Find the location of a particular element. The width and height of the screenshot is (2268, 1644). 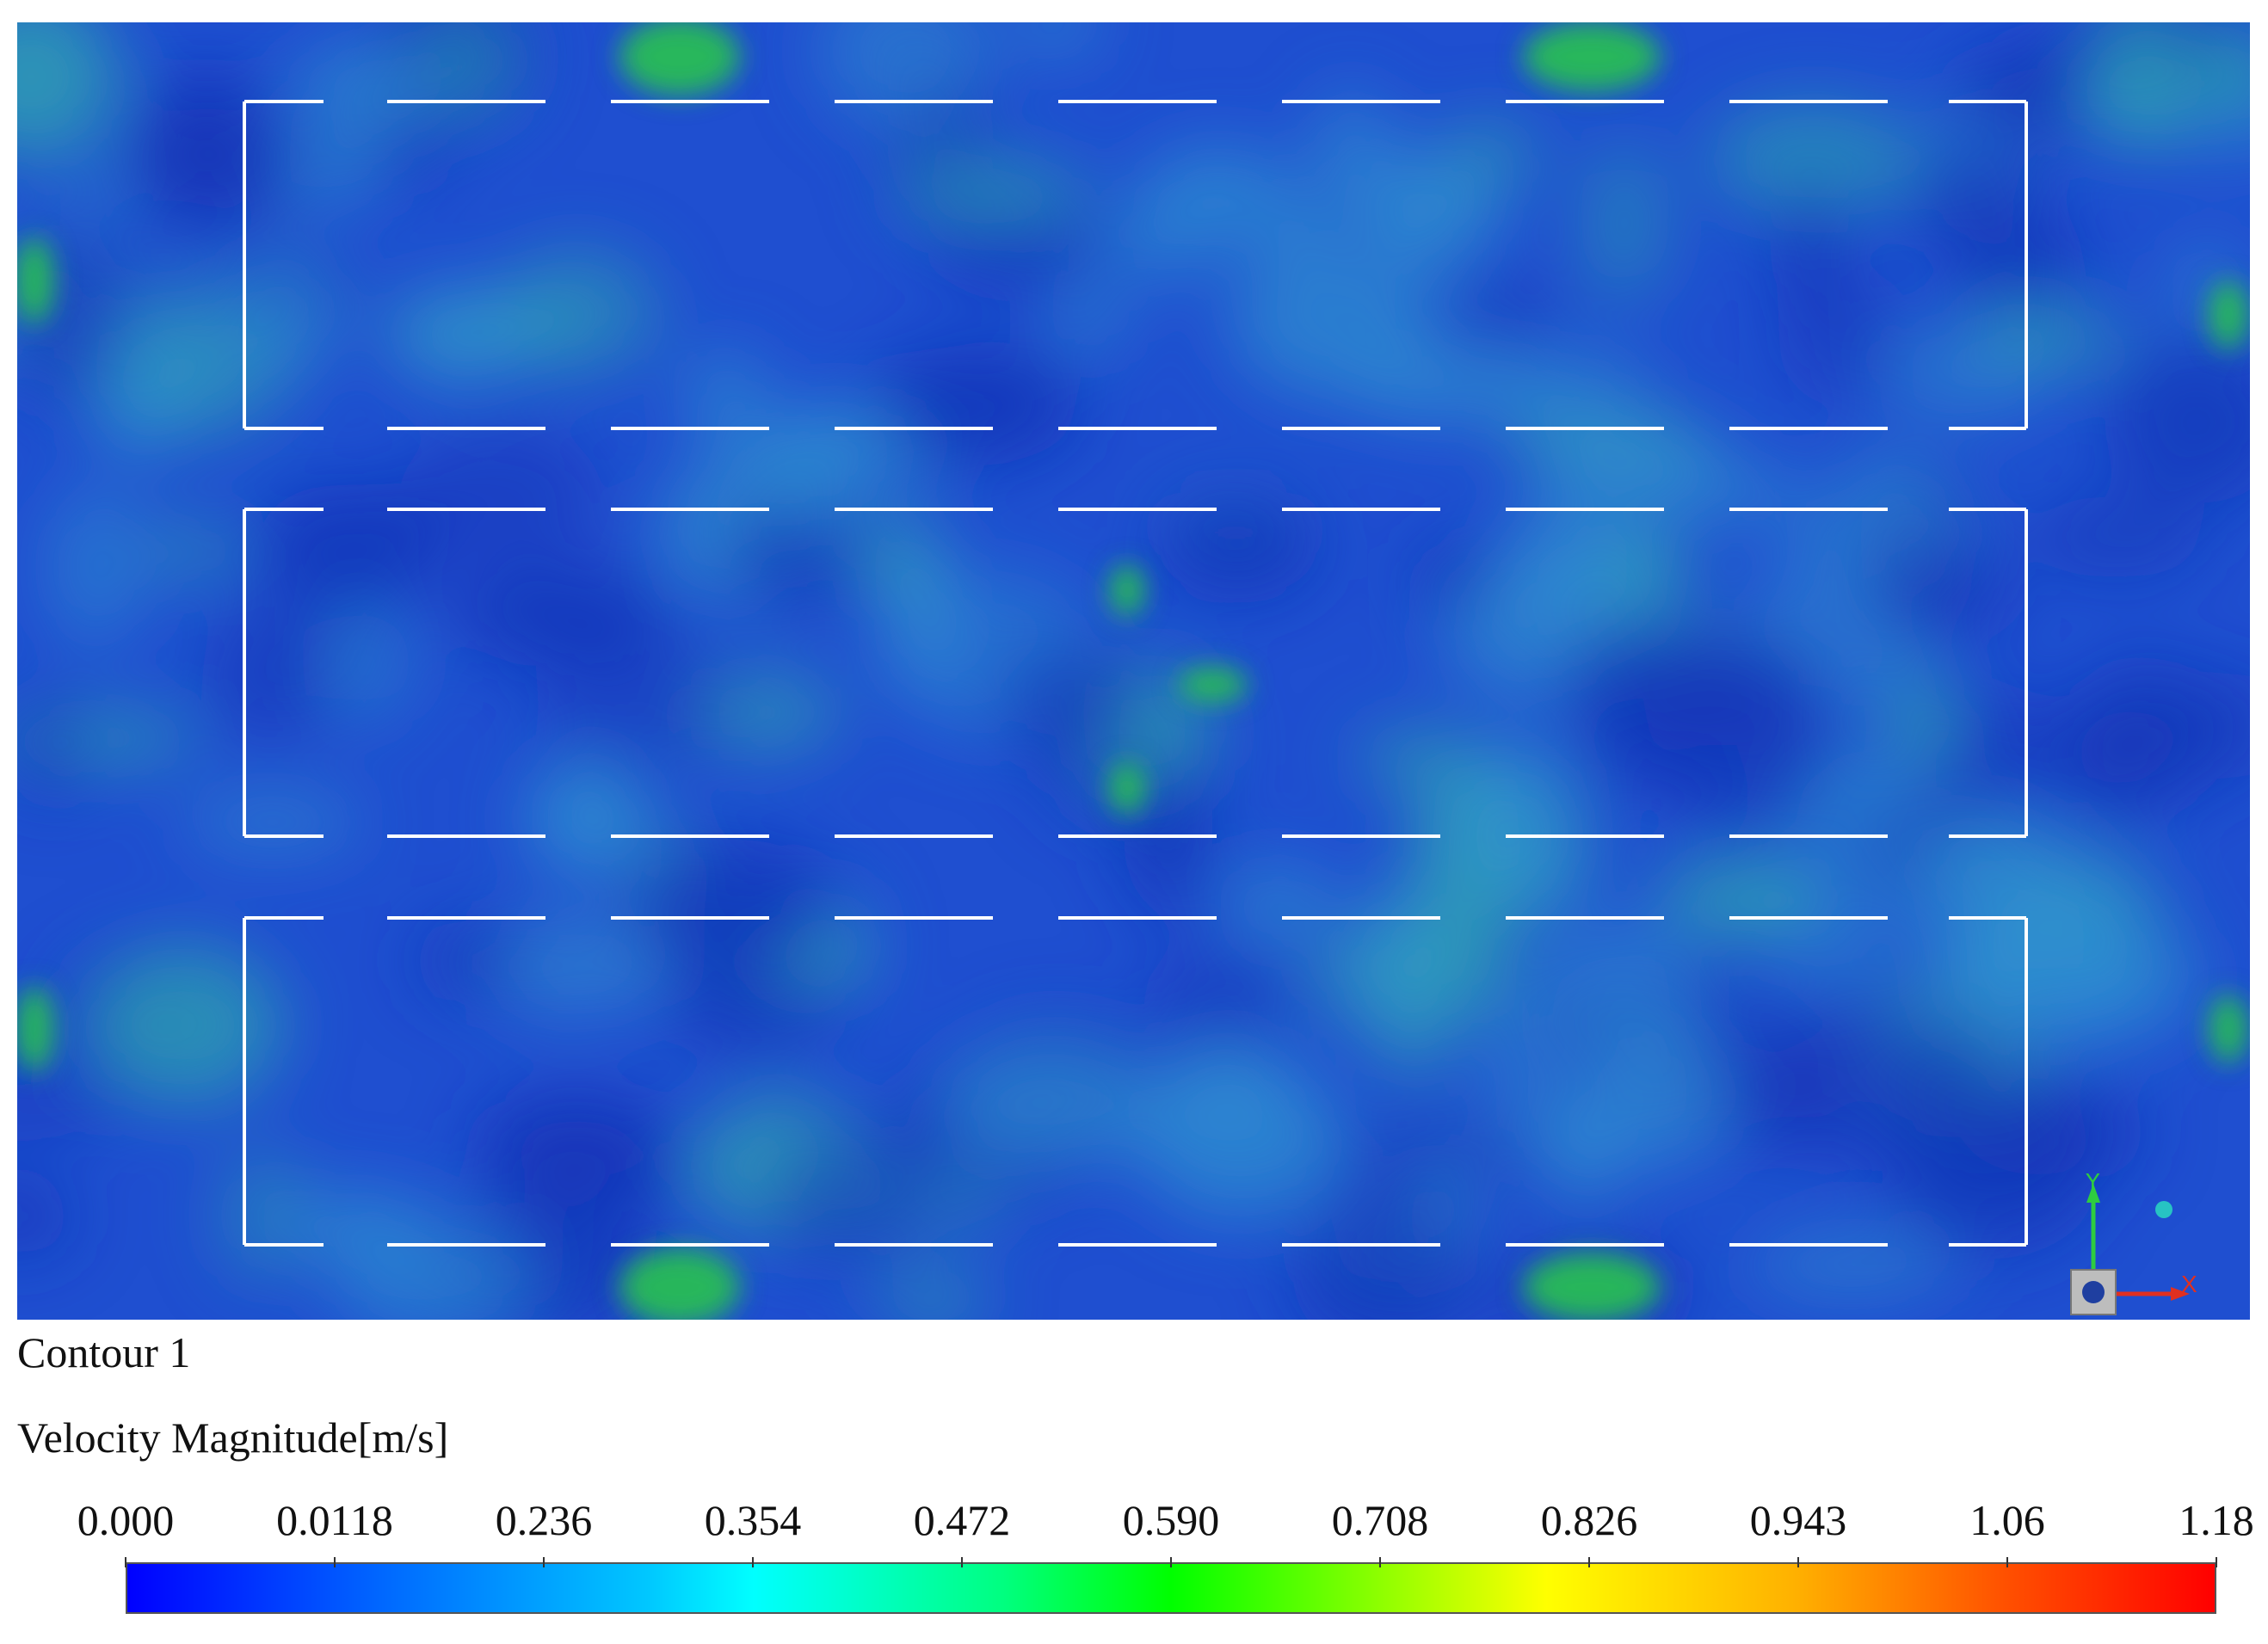

x-axis-arrow is located at coordinates (2180, 1294).